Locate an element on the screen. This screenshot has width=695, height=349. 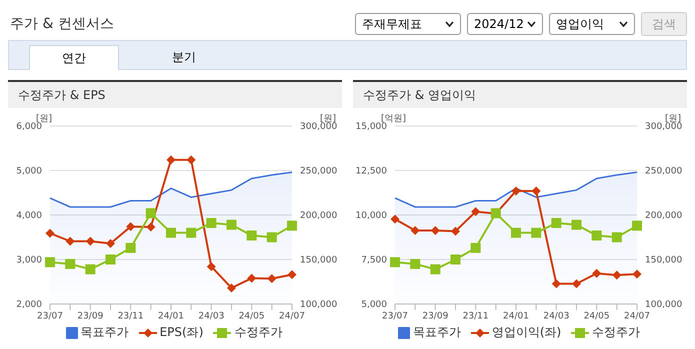
y-tick-label: 2,000 is located at coordinates (29, 305).